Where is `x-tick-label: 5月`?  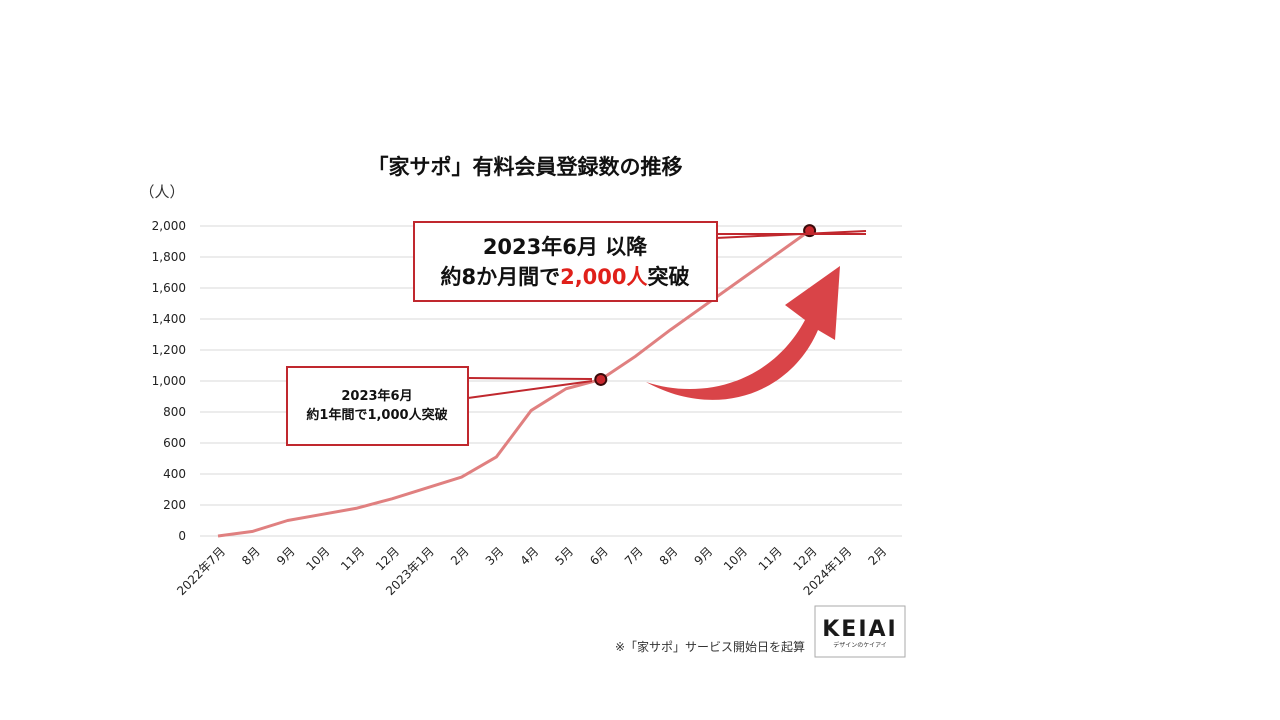
x-tick-label: 5月 is located at coordinates (564, 556).